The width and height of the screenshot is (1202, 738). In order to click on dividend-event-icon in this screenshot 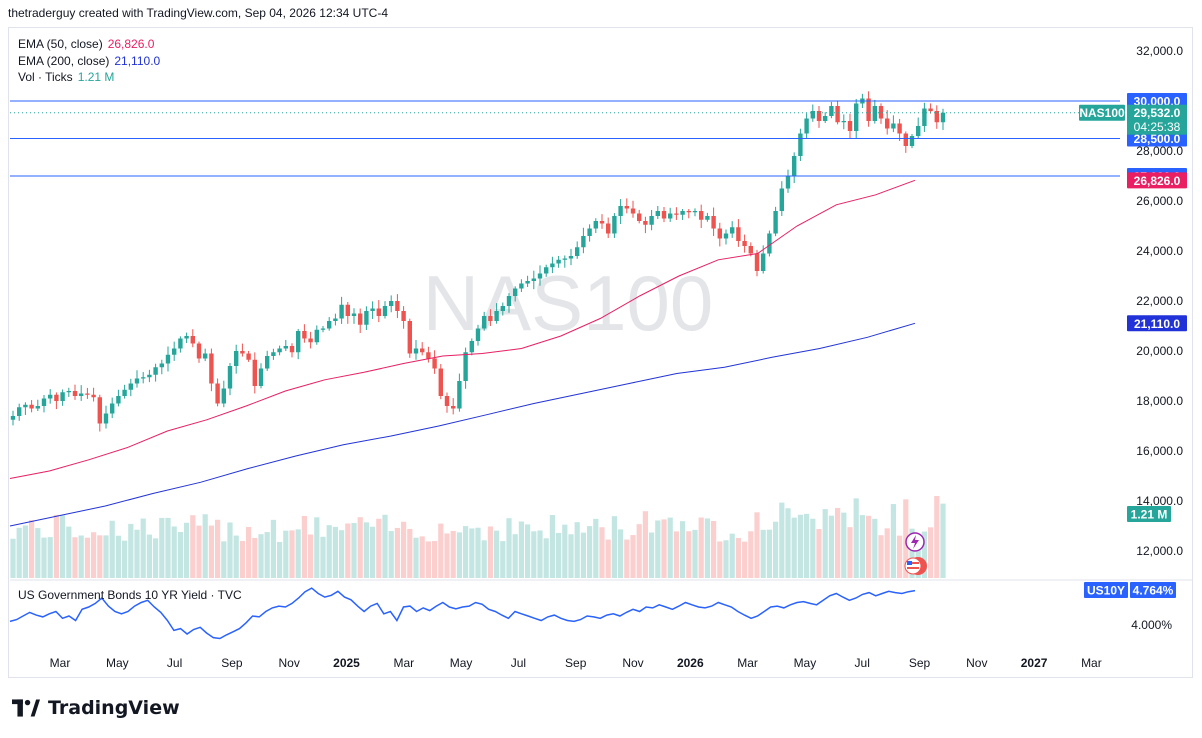, I will do `click(915, 542)`.